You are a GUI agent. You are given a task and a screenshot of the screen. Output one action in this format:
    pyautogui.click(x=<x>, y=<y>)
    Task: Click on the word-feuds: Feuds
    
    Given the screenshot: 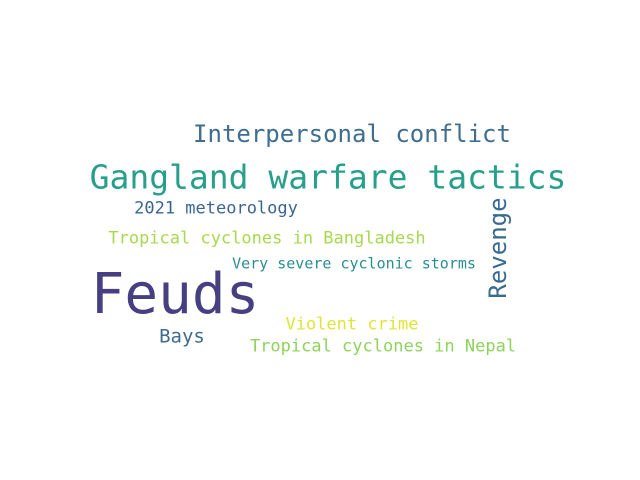 What is the action you would take?
    pyautogui.click(x=175, y=294)
    